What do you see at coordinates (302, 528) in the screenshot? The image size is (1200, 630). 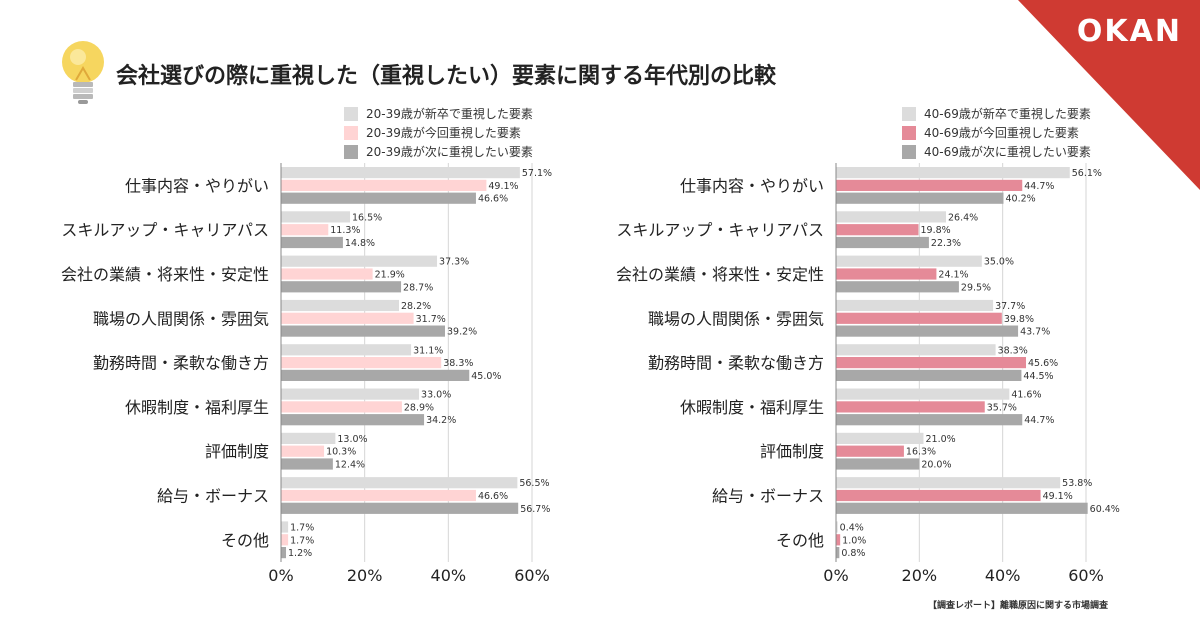 I see `data-label: 1.7%` at bounding box center [302, 528].